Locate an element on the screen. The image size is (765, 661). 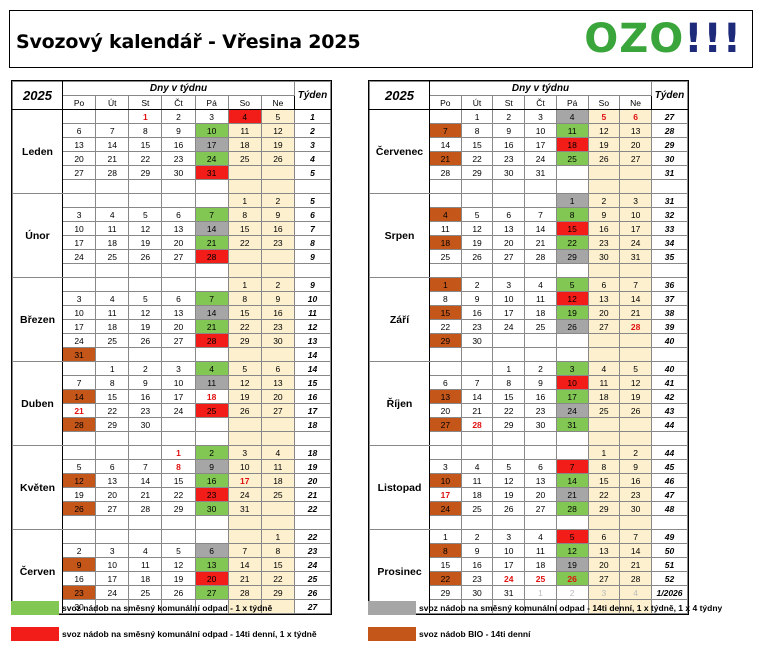
week-row: 21 22 23 24 25 26 27 30 is located at coordinates (529, 158).